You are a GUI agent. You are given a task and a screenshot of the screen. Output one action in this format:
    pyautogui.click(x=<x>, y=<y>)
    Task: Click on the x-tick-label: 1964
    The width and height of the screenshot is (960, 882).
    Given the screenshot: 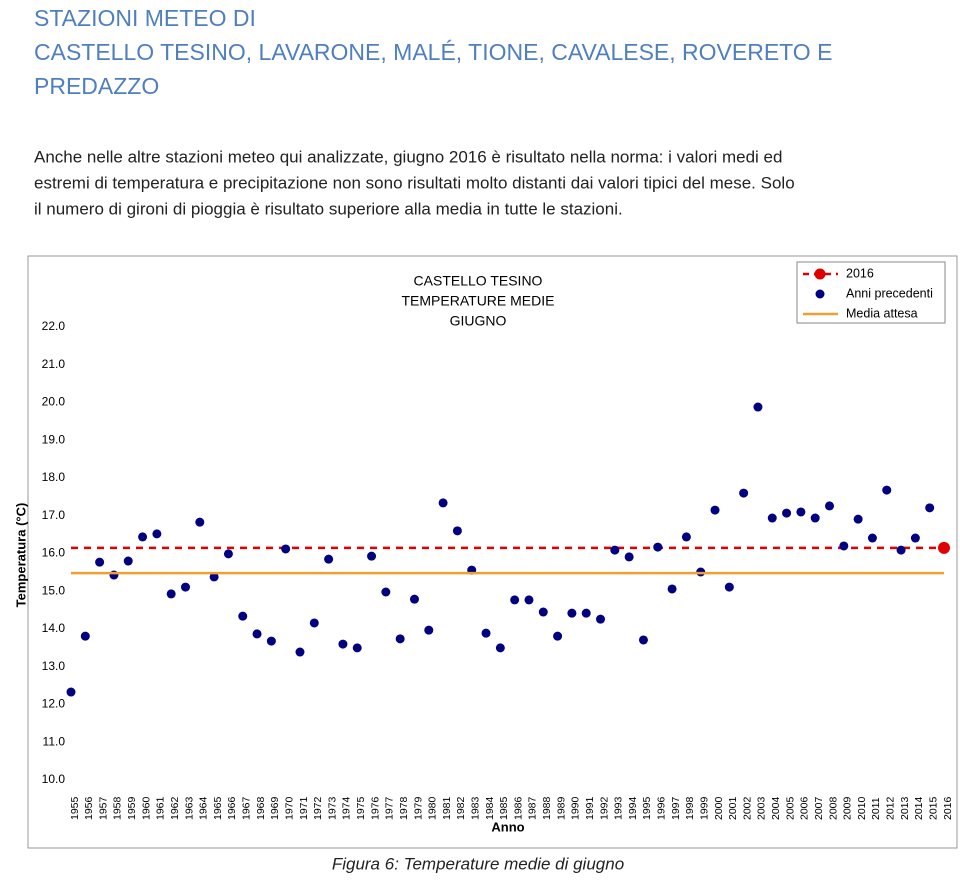 What is the action you would take?
    pyautogui.click(x=204, y=808)
    